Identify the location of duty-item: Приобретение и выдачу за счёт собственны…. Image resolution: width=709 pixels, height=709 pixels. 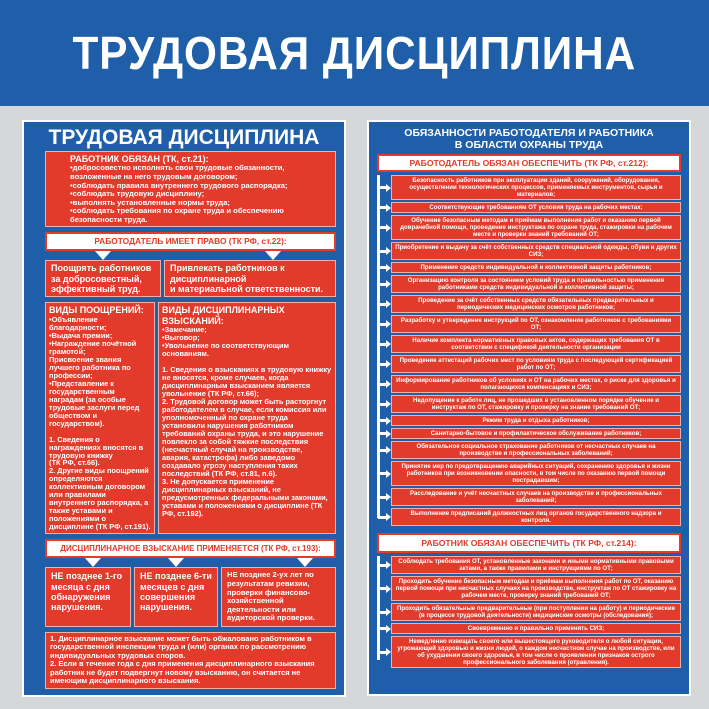
(529, 251).